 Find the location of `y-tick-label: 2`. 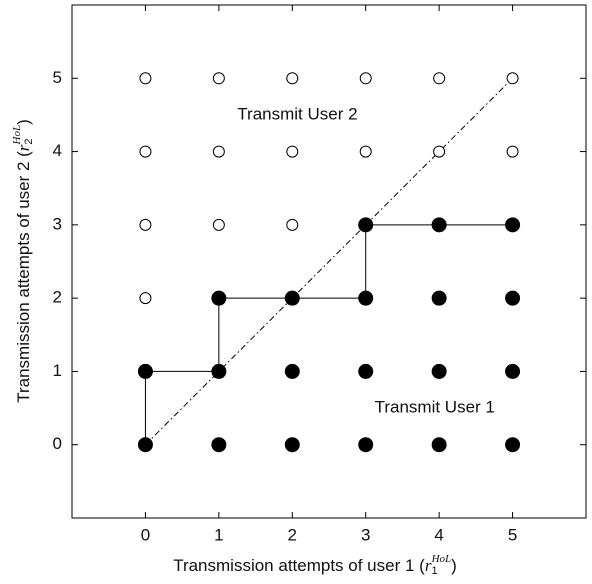

y-tick-label: 2 is located at coordinates (57, 297).